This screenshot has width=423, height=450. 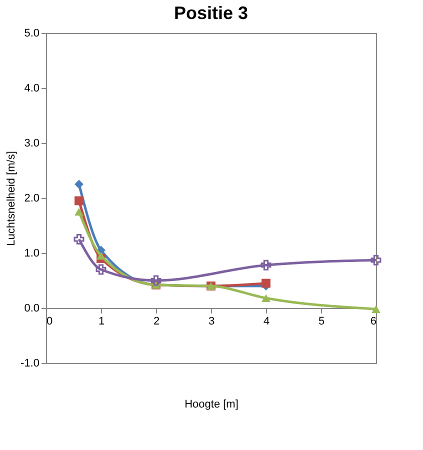 What do you see at coordinates (32, 308) in the screenshot?
I see `y-tick-label: 0.0` at bounding box center [32, 308].